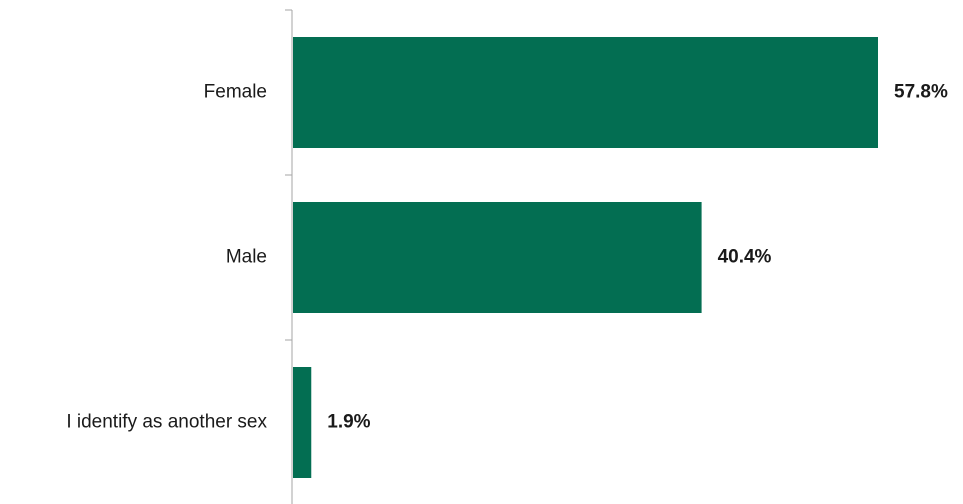  I want to click on bar-male, so click(497, 257).